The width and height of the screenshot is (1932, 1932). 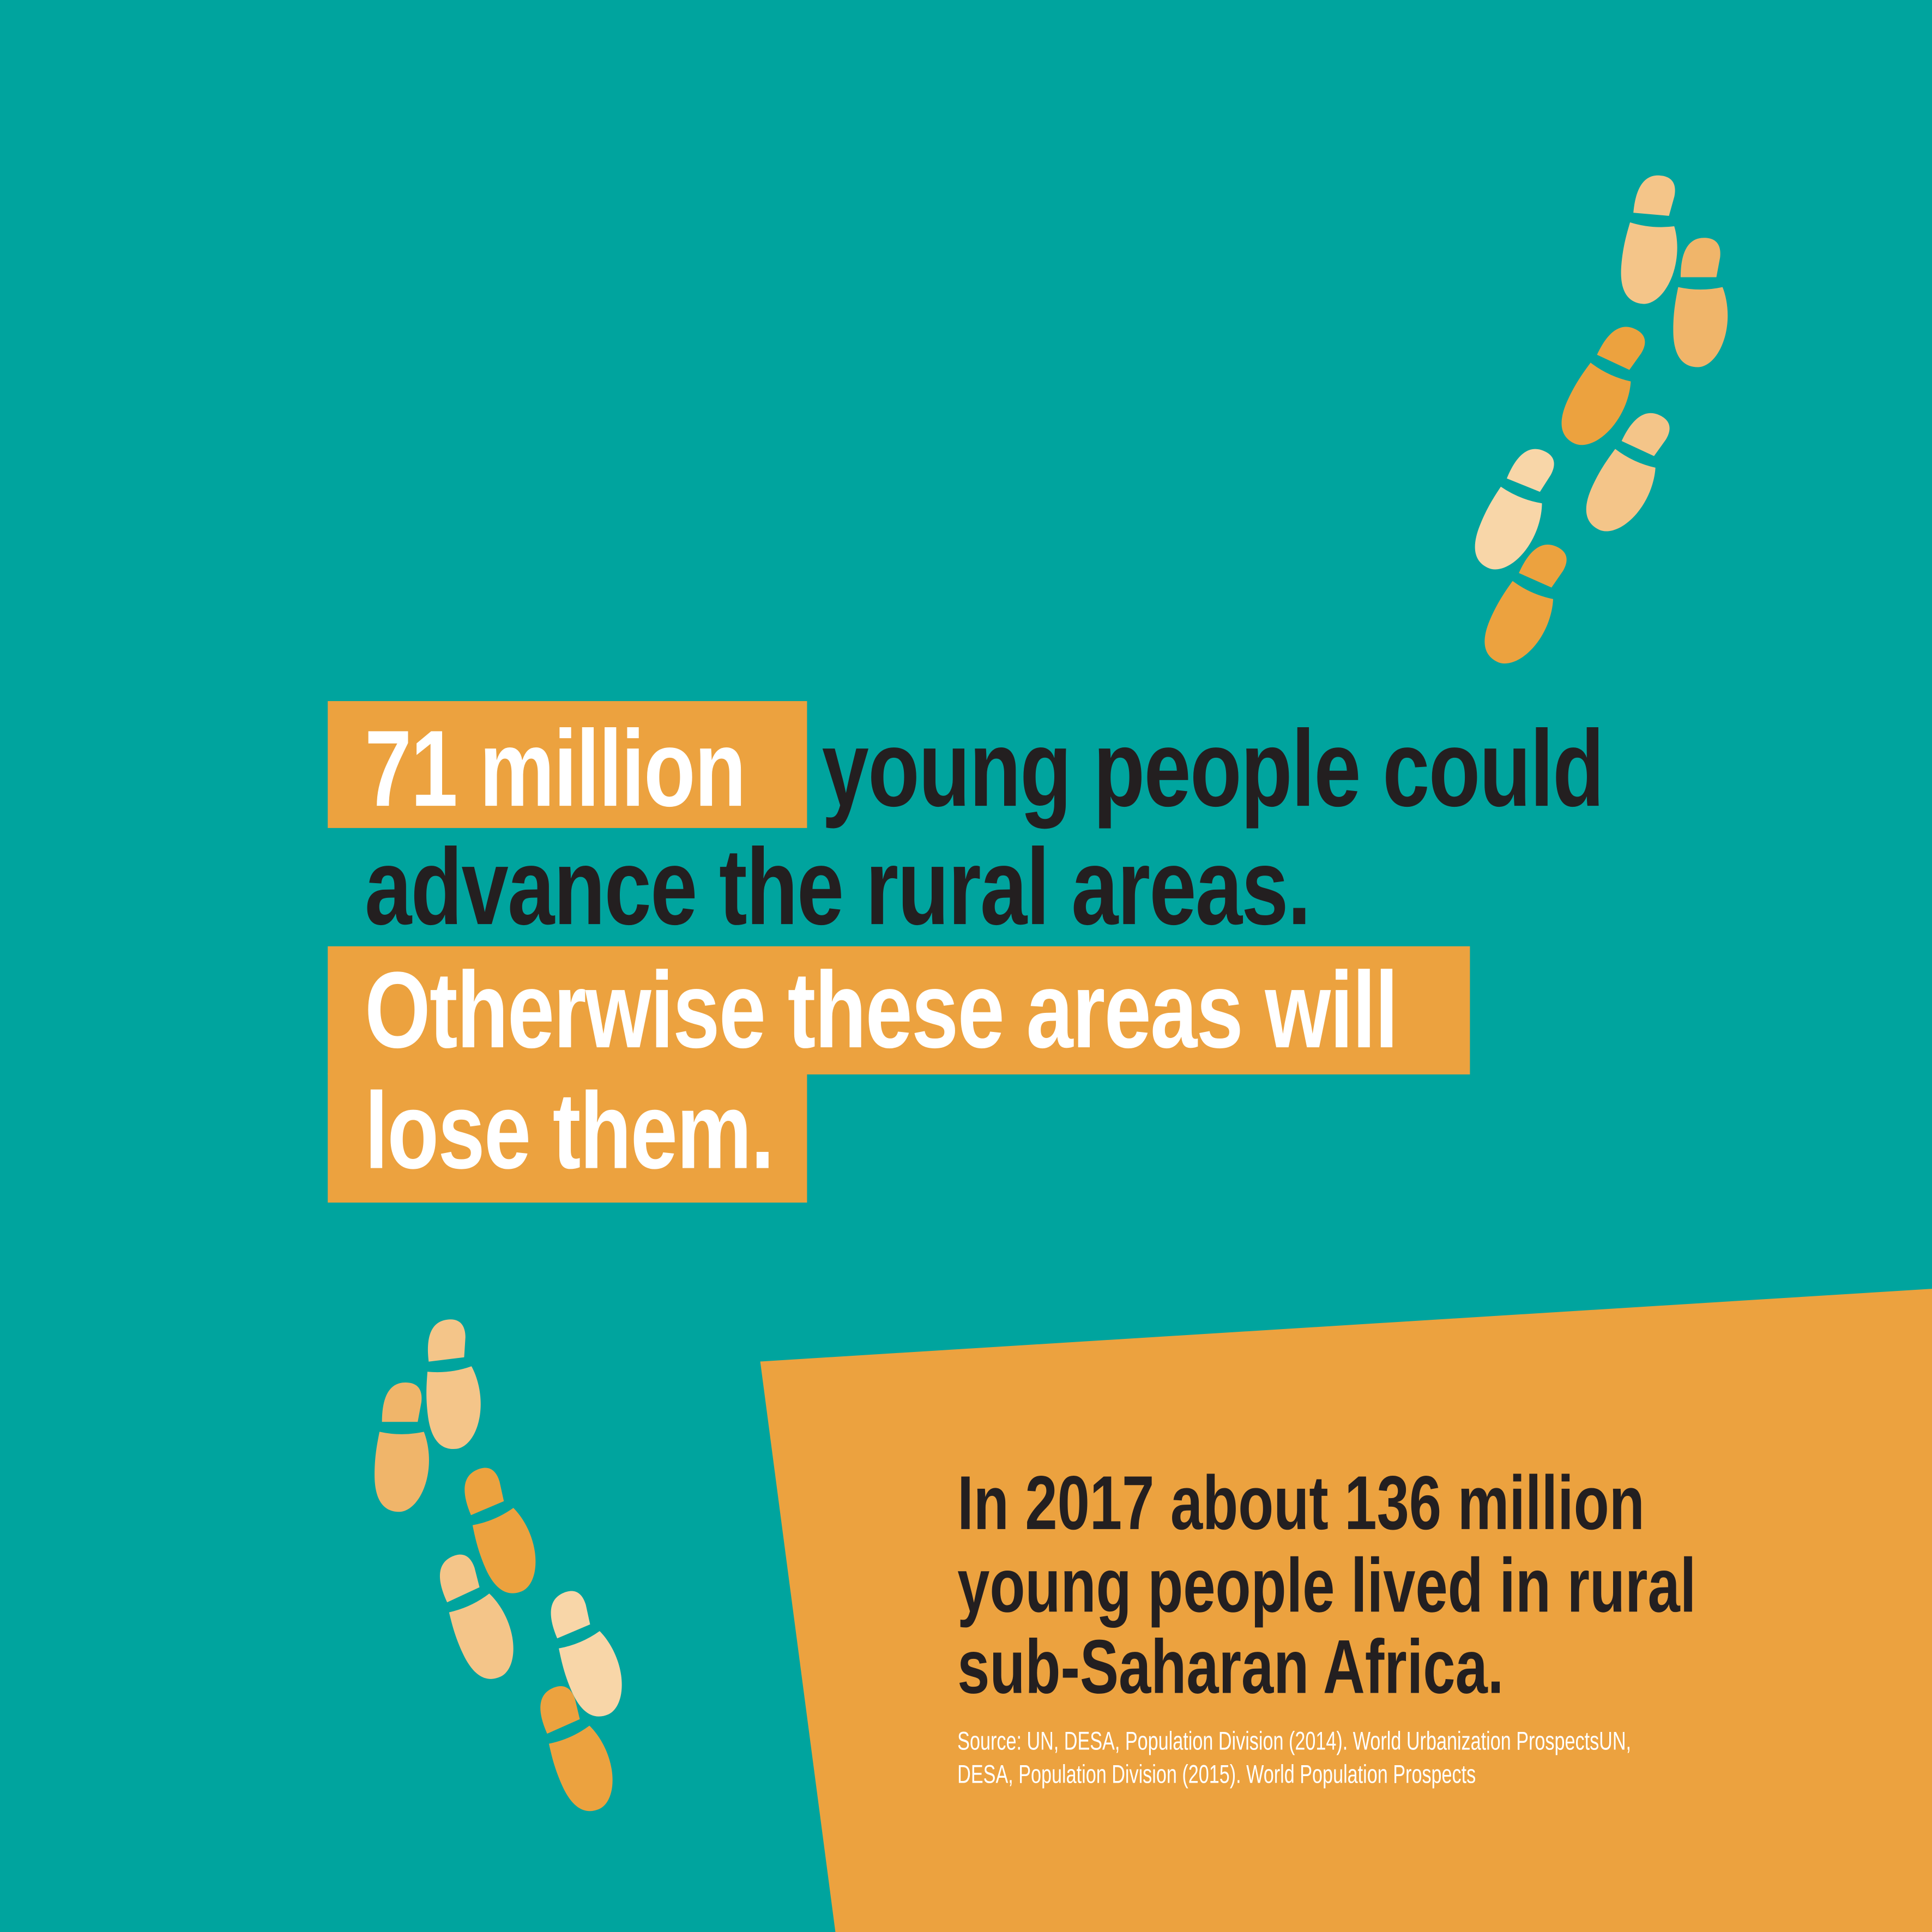 What do you see at coordinates (1230, 1668) in the screenshot?
I see `fact-line-3: sub-Saharan Africa.` at bounding box center [1230, 1668].